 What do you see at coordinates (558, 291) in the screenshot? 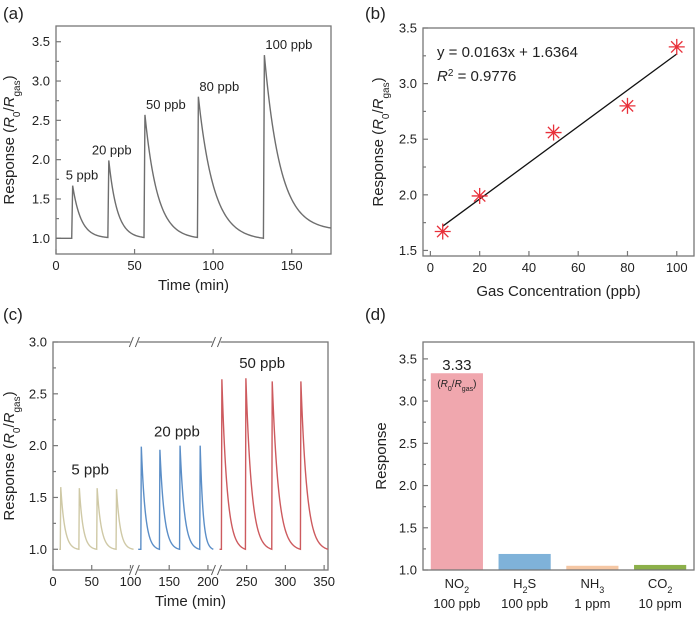
I see `x-axis-label: Gas Concentration (ppb)` at bounding box center [558, 291].